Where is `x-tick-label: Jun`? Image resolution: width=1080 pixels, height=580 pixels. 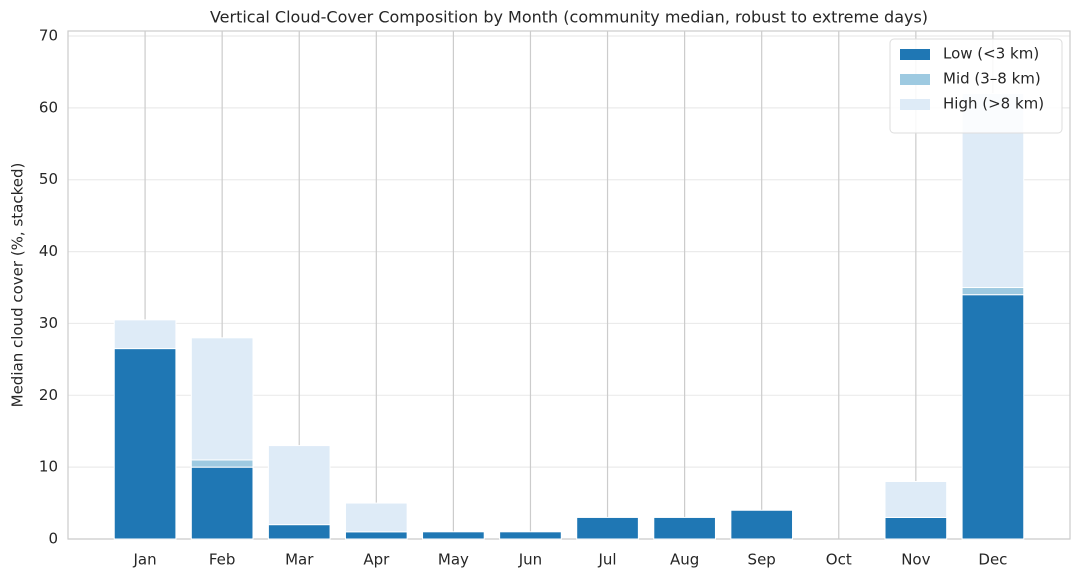 x-tick-label: Jun is located at coordinates (530, 560).